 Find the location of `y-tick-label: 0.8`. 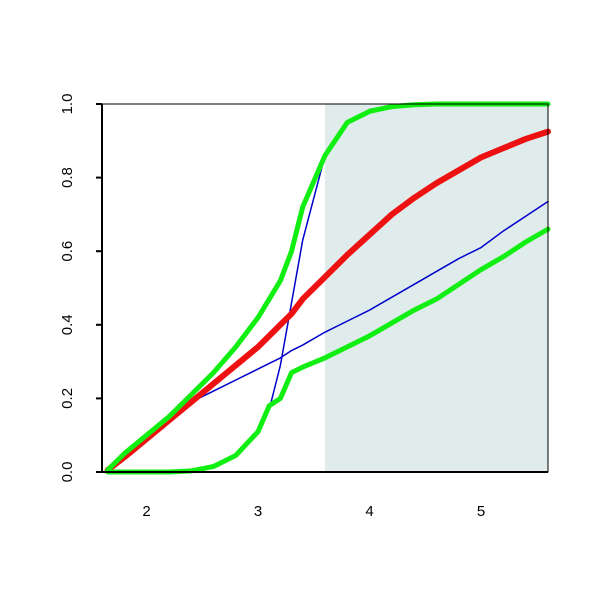

y-tick-label: 0.8 is located at coordinates (67, 177).